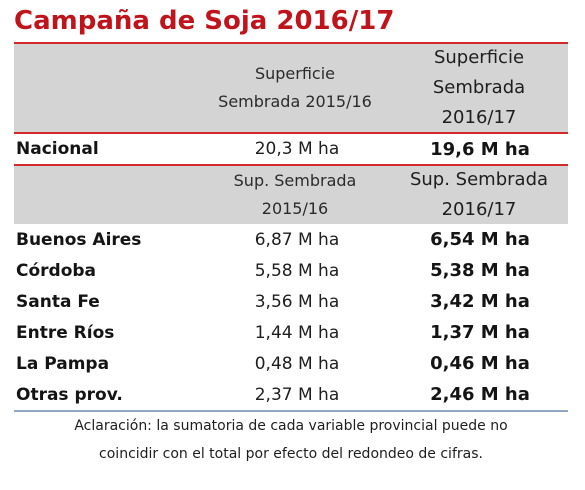 The height and width of the screenshot is (490, 585). I want to click on value-2016-17: 3,42 M ha, so click(480, 301).